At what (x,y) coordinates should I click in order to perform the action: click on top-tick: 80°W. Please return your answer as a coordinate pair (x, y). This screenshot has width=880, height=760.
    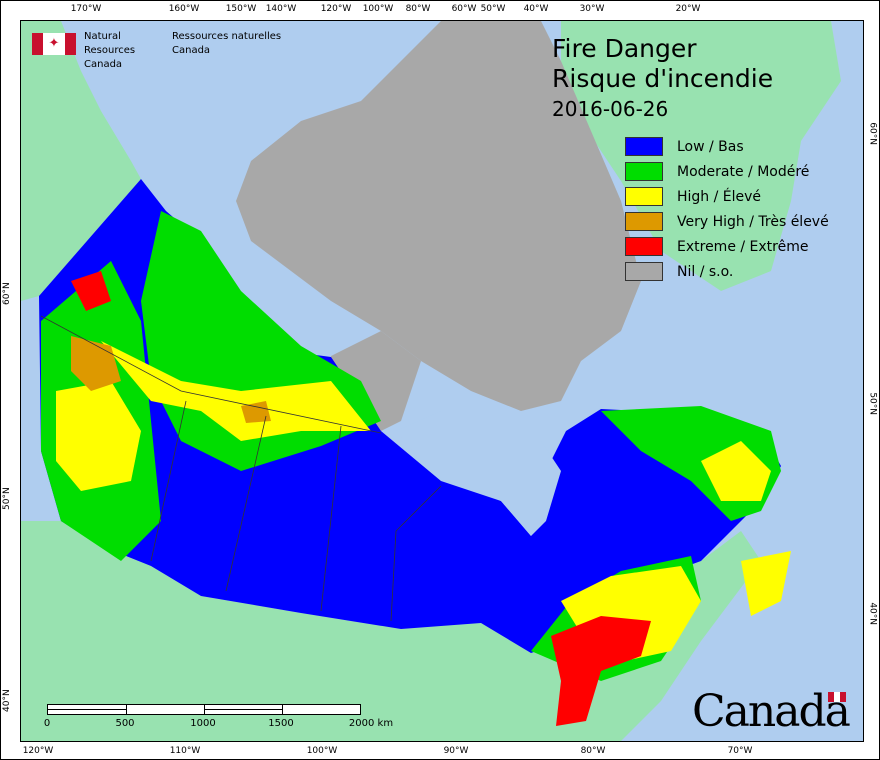
    Looking at the image, I should click on (418, 9).